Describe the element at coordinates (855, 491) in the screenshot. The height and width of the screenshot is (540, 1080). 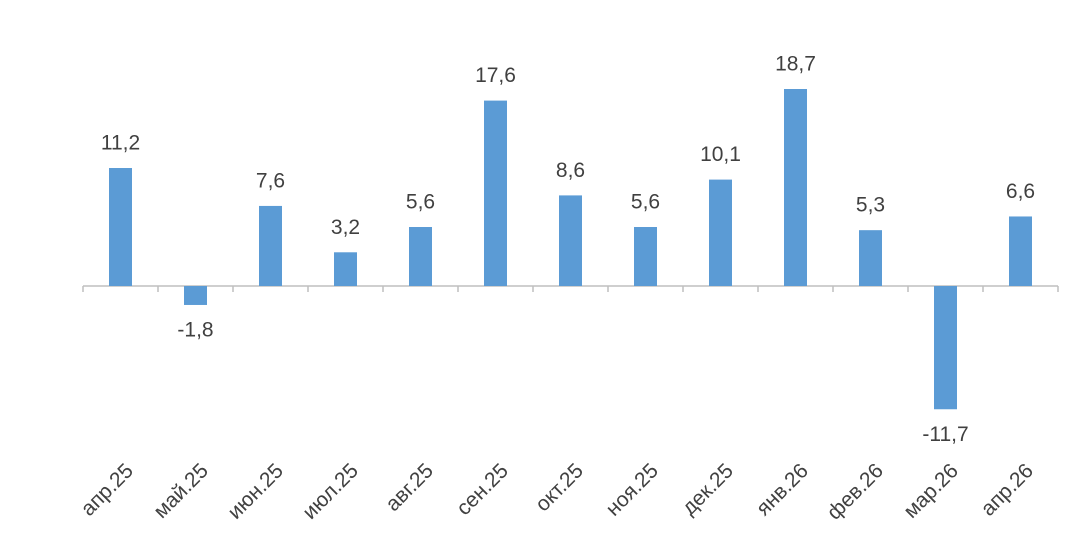
I see `x-tick-label: фев.26` at that location.